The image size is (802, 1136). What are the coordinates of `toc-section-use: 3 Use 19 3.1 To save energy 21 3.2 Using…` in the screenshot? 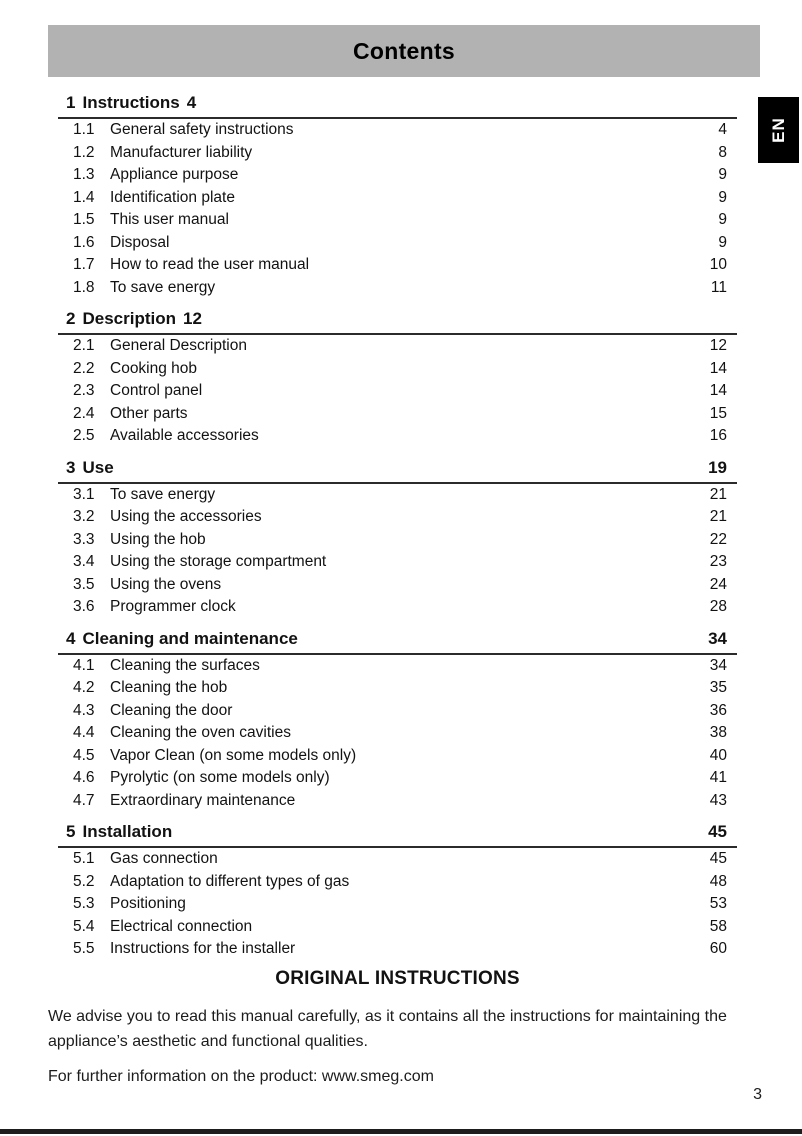 It's located at (397, 538).